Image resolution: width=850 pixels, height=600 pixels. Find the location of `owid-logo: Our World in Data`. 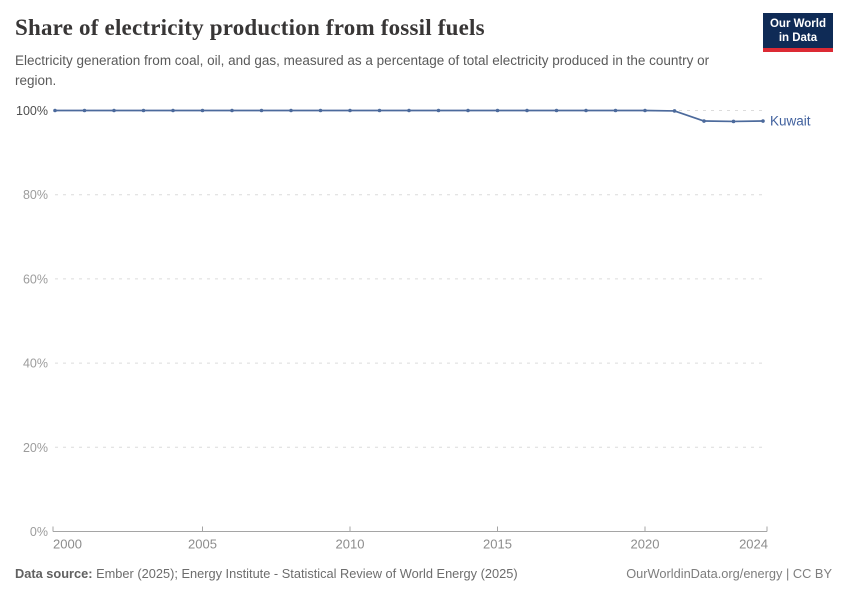

owid-logo: Our World in Data is located at coordinates (797, 32).